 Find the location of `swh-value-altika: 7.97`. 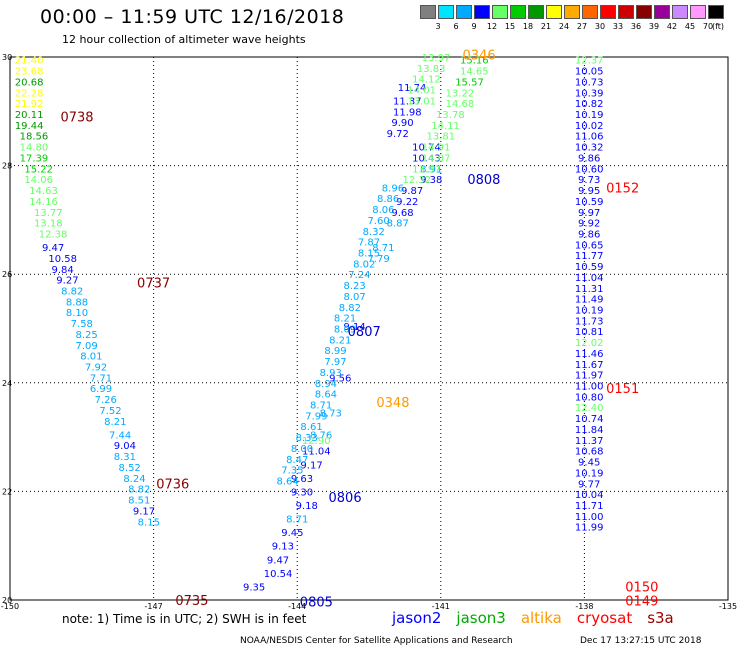

swh-value-altika: 7.97 is located at coordinates (335, 362).